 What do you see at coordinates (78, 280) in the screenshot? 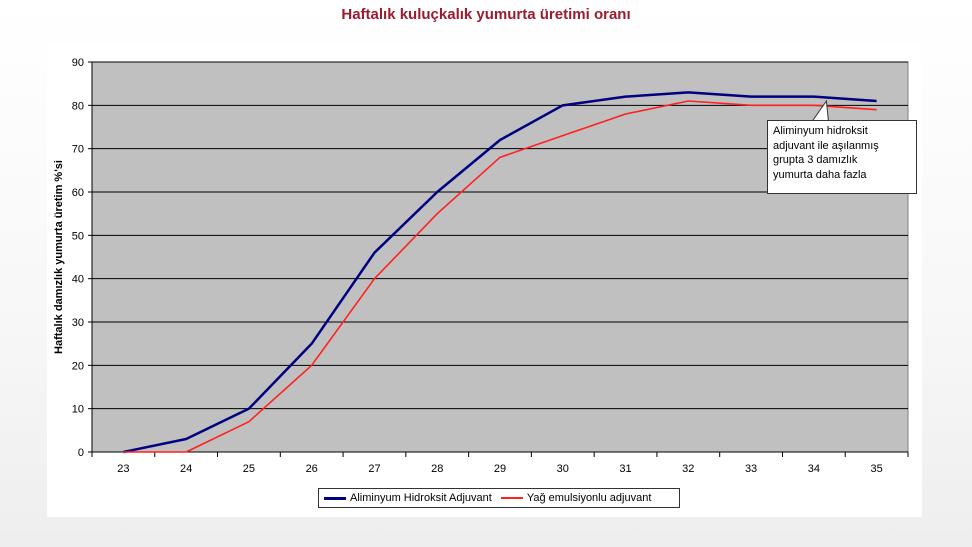
I see `y-tick-label: 40` at bounding box center [78, 280].